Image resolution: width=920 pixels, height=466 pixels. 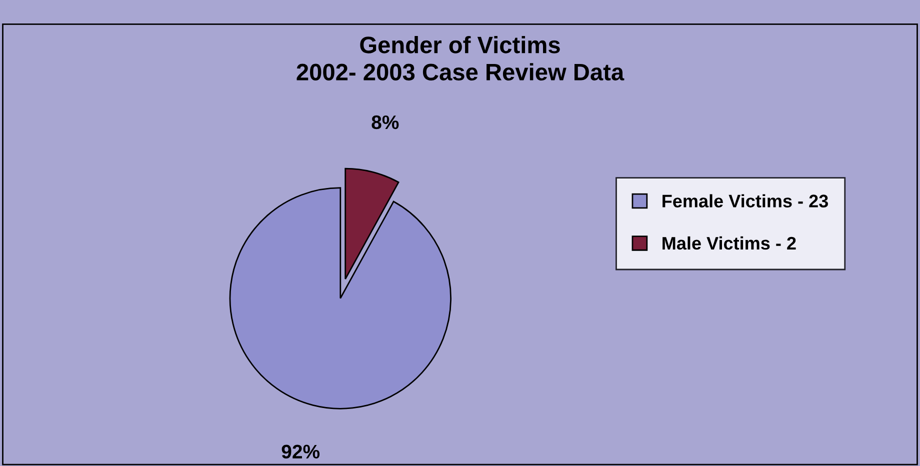 What do you see at coordinates (460, 58) in the screenshot?
I see `chart-title: Gender of Victims 2002- 2003 Case Review Data` at bounding box center [460, 58].